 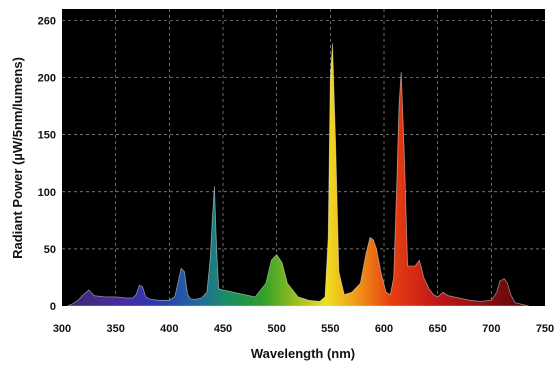 I want to click on y-tick-label: 150, so click(x=47, y=136).